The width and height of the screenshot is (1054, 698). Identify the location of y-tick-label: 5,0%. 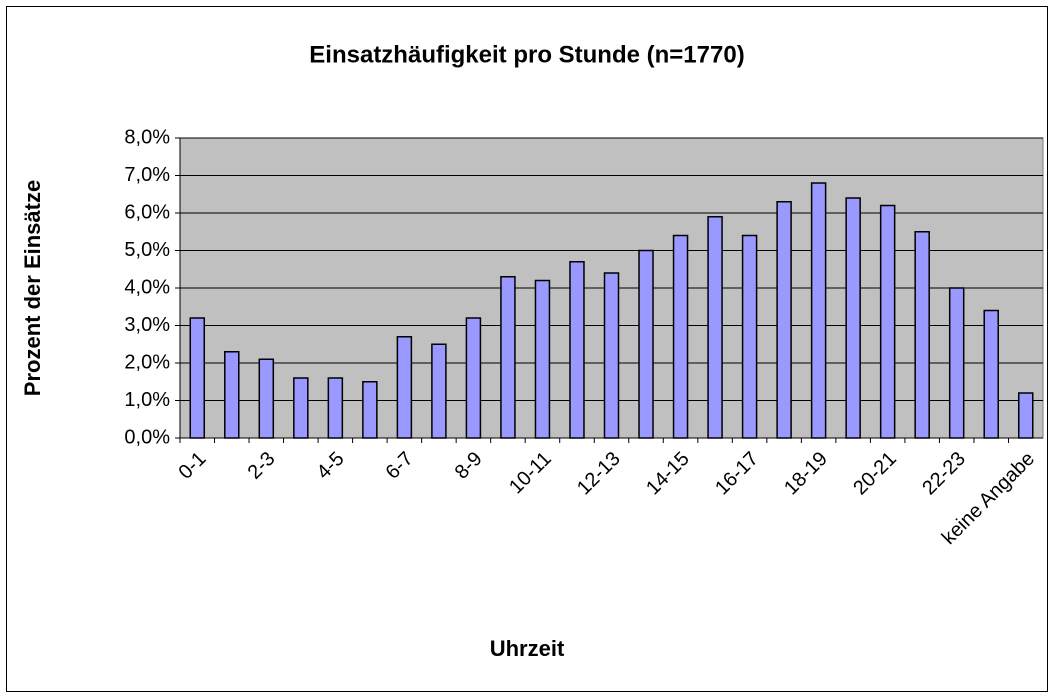
(147, 250).